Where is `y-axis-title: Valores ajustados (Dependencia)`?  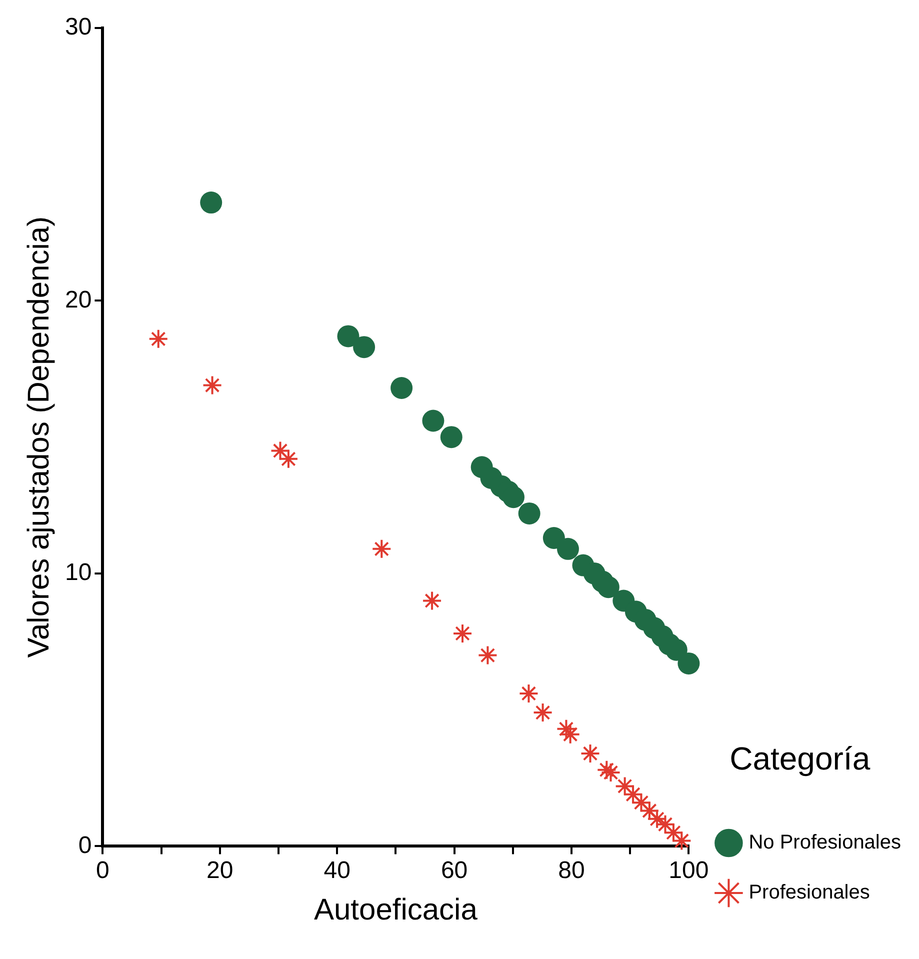 y-axis-title: Valores ajustados (Dependencia) is located at coordinates (39, 437).